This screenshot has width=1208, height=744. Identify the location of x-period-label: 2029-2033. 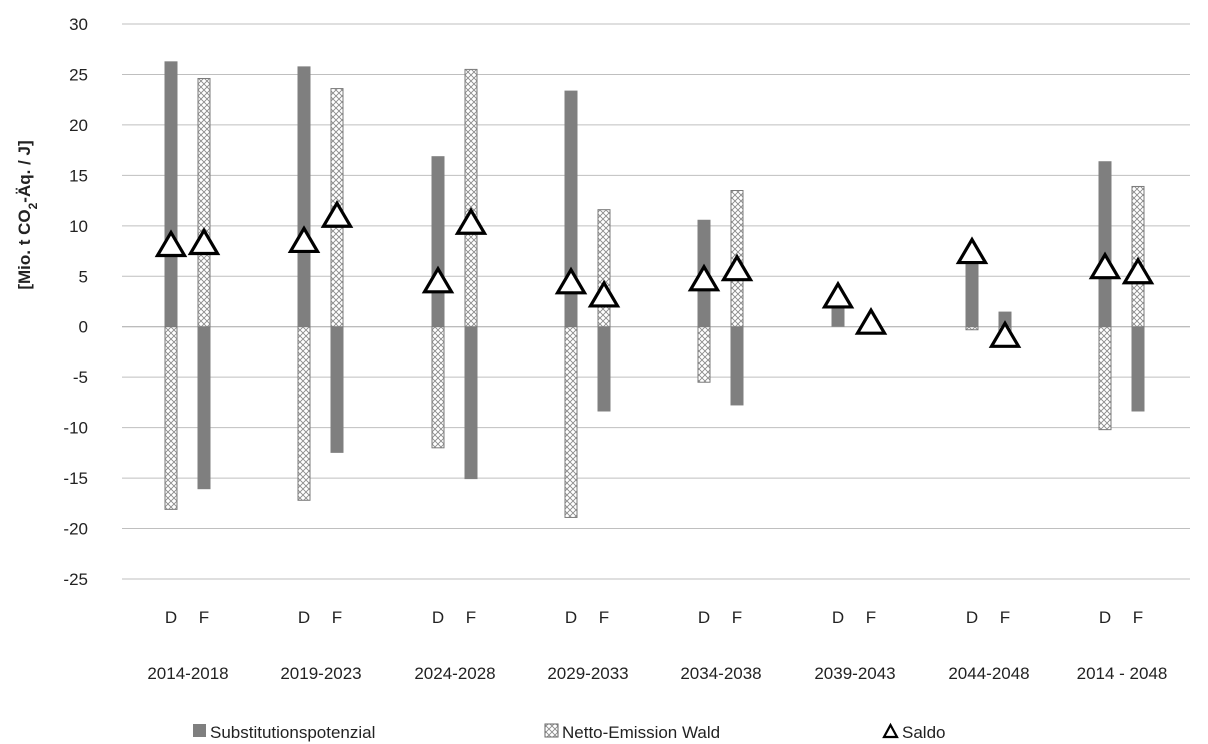
(587, 673).